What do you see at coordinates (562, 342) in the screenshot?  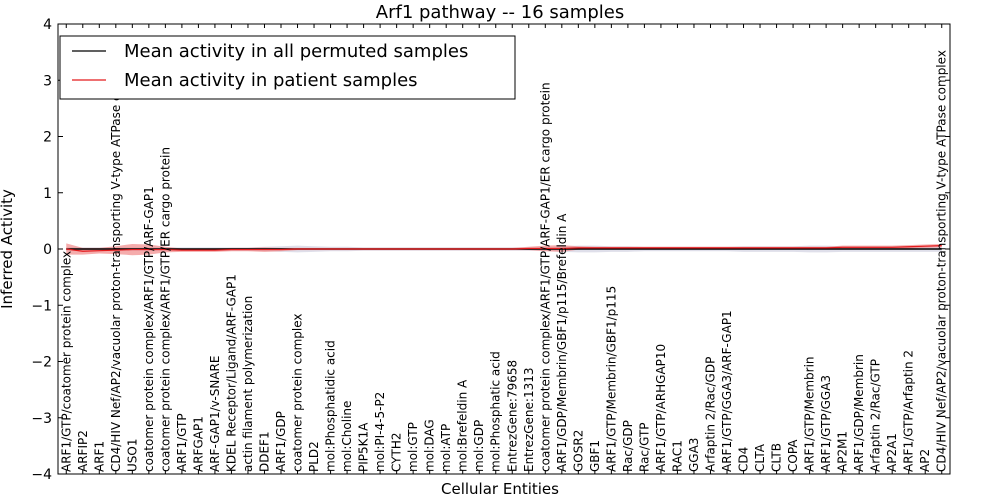 I see `x-tick-label: ARF1/GDP/Membrin/GBF1/p115/Brefeldin A` at bounding box center [562, 342].